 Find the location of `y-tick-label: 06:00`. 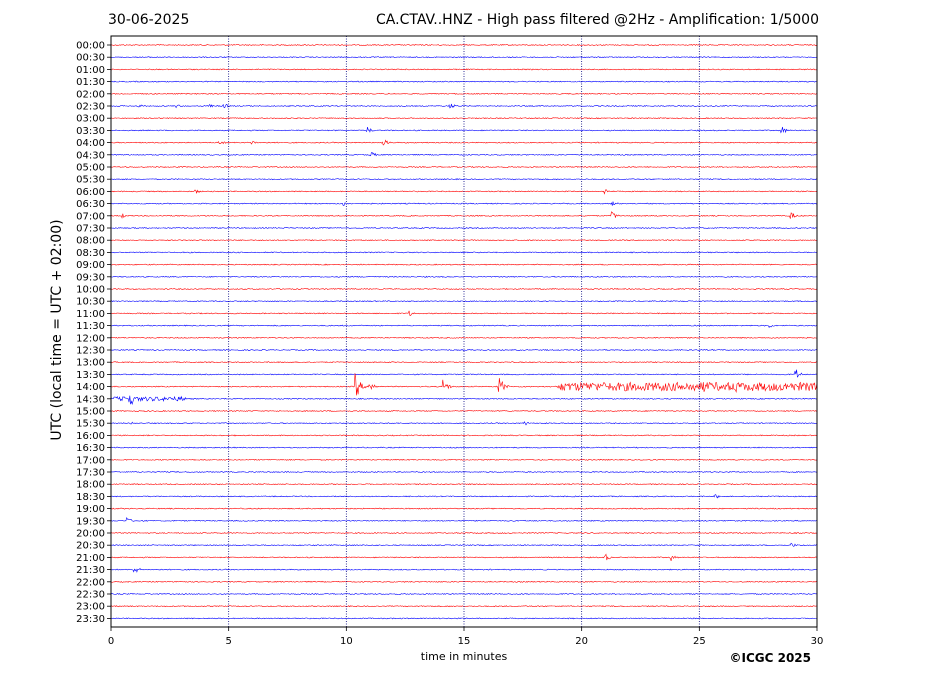

y-tick-label: 06:00 is located at coordinates (90, 192).